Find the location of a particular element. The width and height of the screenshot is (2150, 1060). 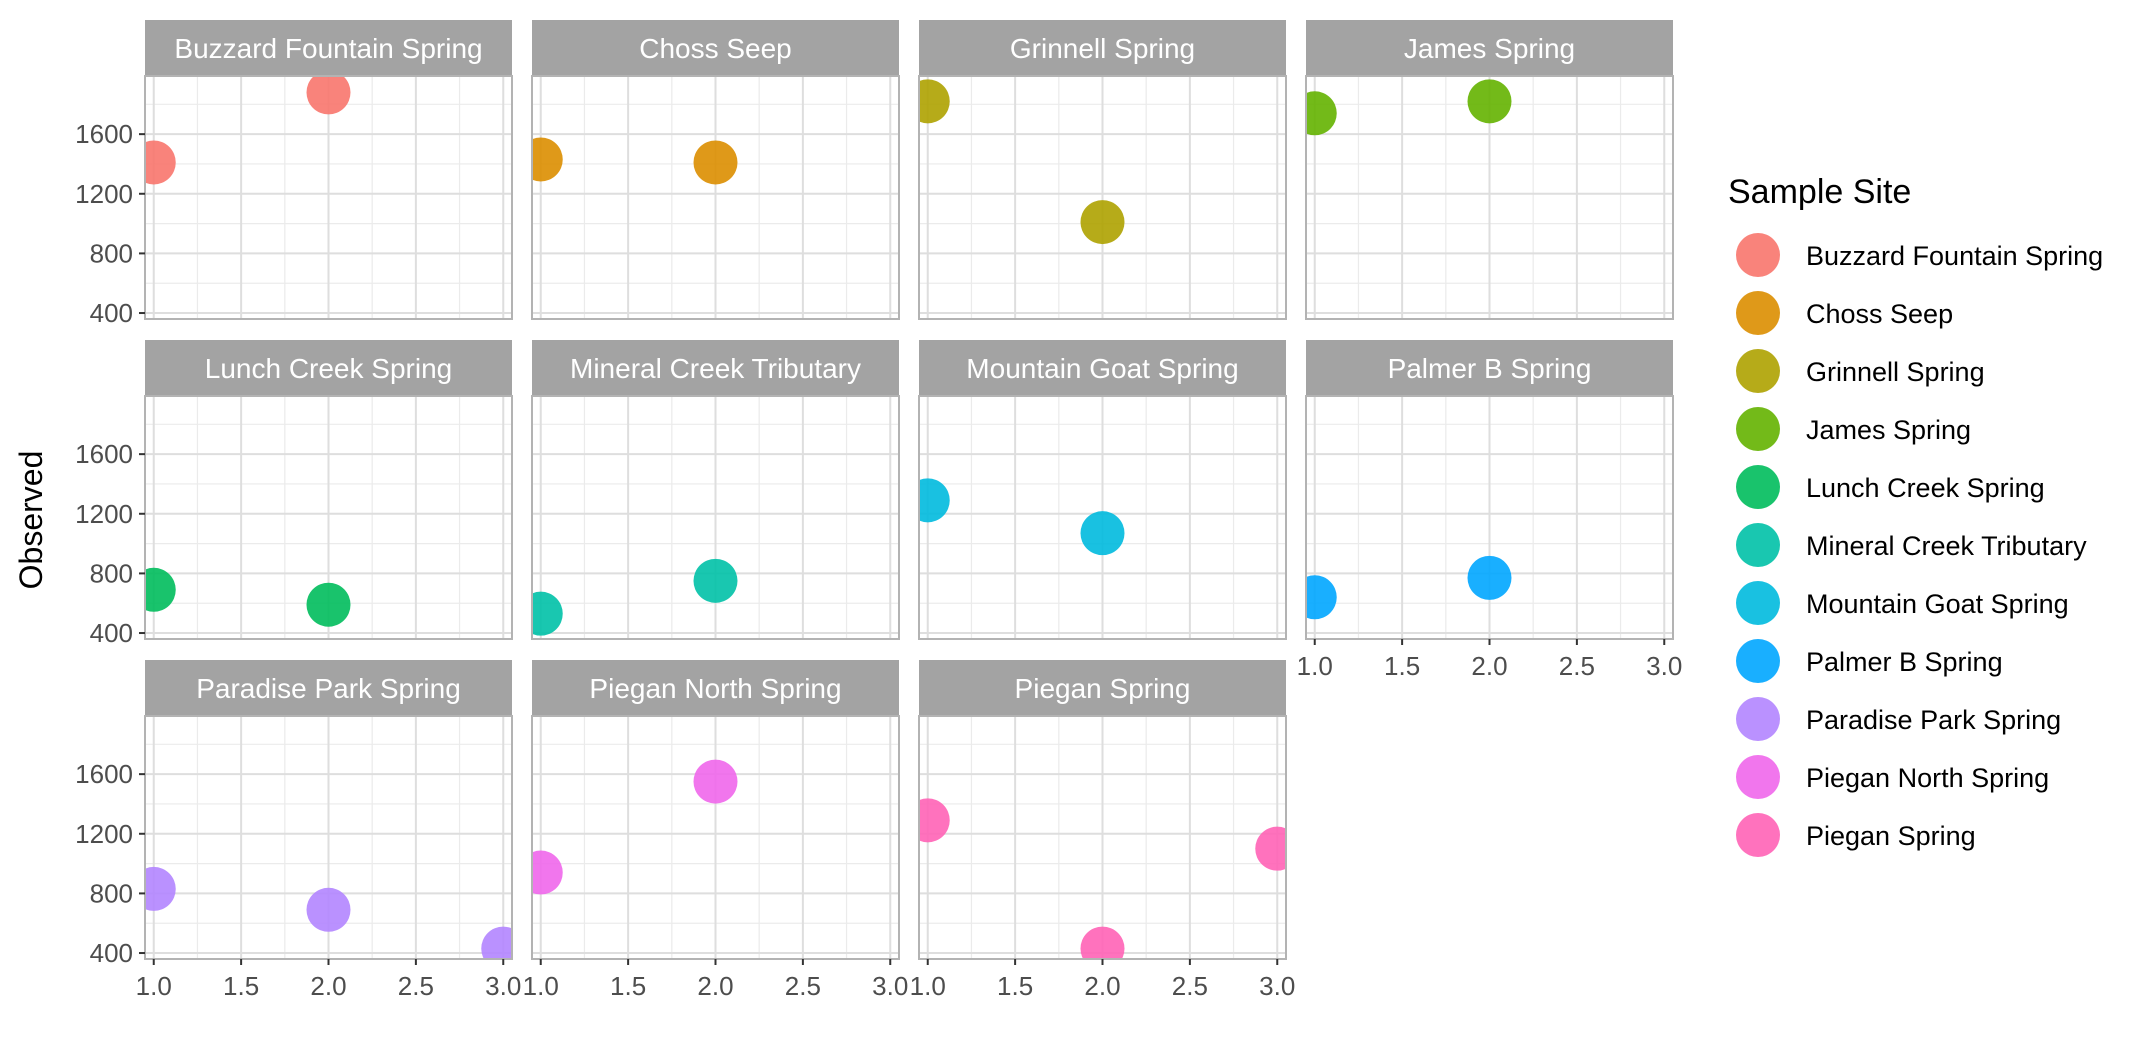

legend-label: Piegan North Spring is located at coordinates (1927, 778).